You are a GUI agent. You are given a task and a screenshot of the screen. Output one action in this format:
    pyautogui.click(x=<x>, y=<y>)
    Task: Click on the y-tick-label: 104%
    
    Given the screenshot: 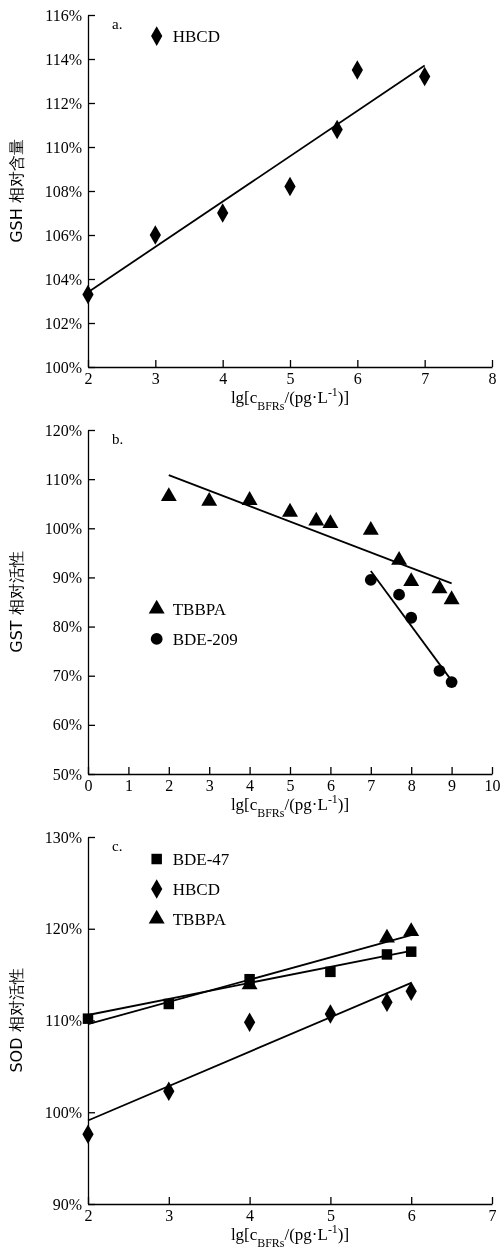 What is the action you would take?
    pyautogui.click(x=63, y=279)
    